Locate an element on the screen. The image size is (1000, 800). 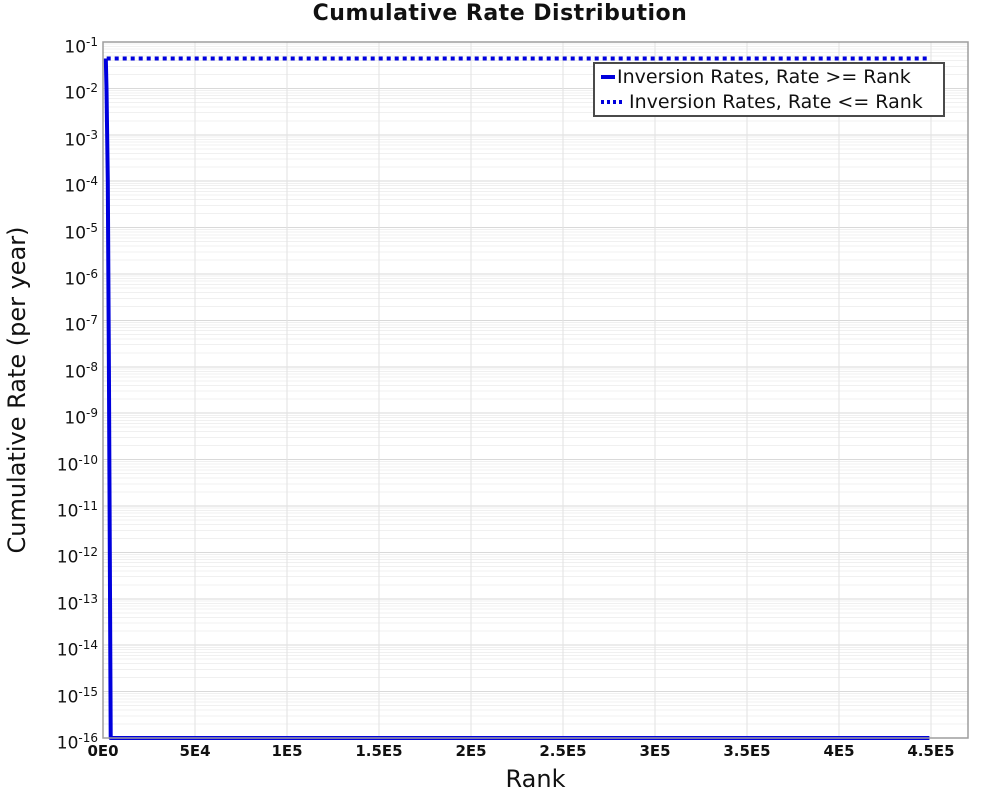
legend-item-rate-ge-rank: Inversion Rates, Rate >= Rank is located at coordinates (770, 77).